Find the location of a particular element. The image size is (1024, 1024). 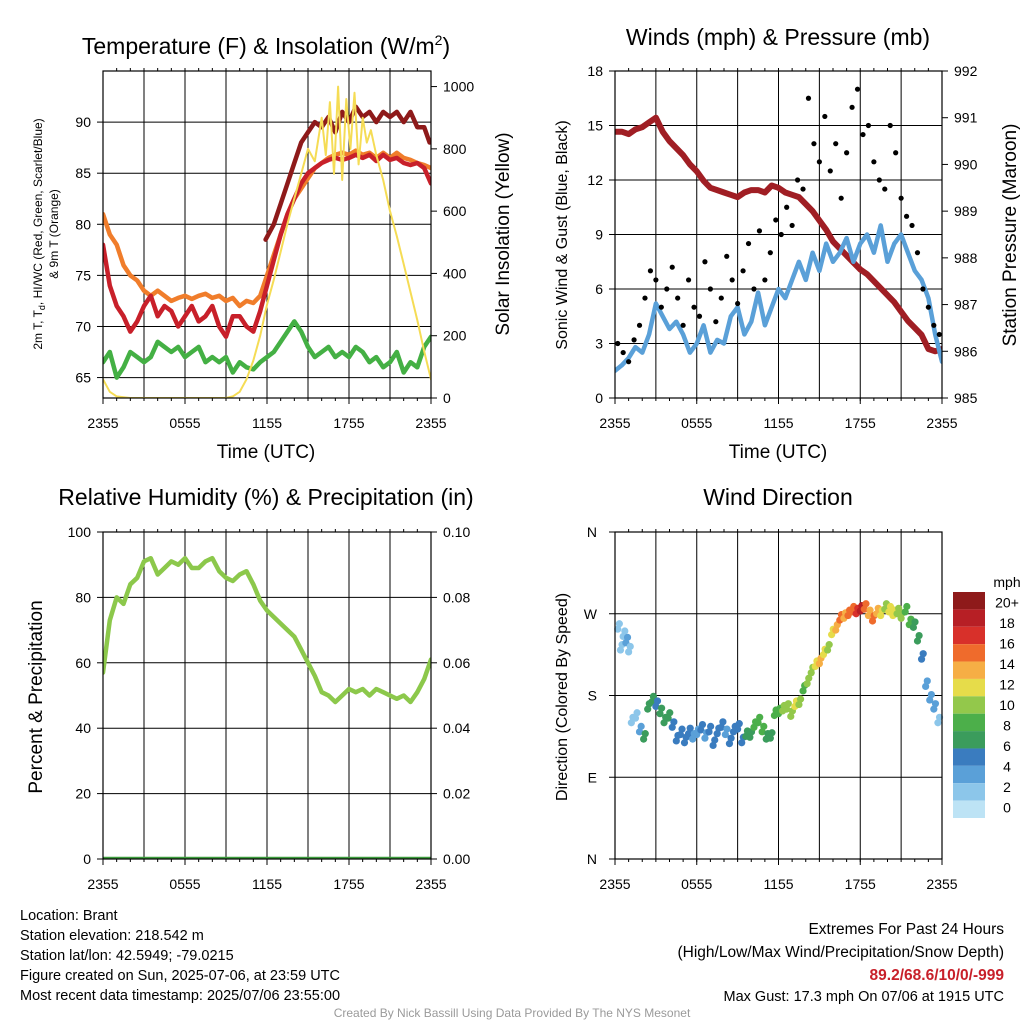

temperature-y2tick-label: 600 is located at coordinates (455, 211).